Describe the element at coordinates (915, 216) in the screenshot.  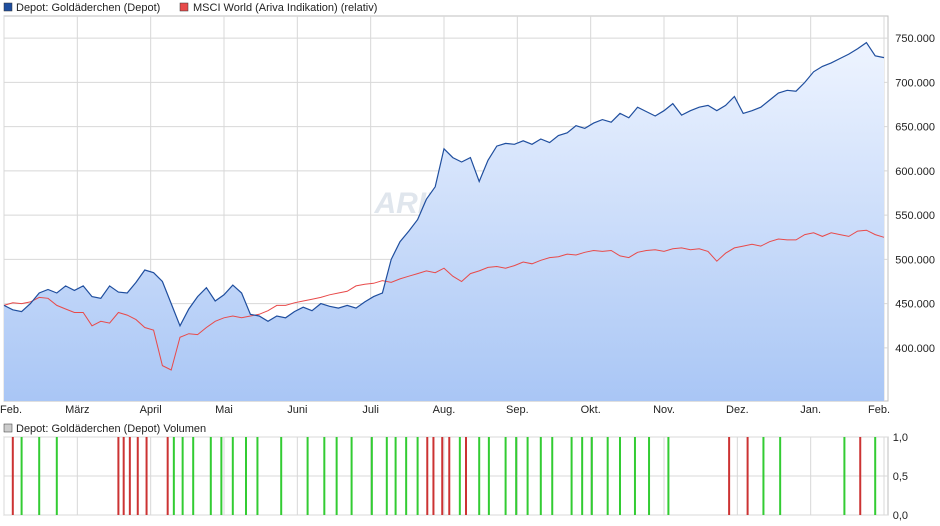
I see `price-y-tick-label: 550.000` at that location.